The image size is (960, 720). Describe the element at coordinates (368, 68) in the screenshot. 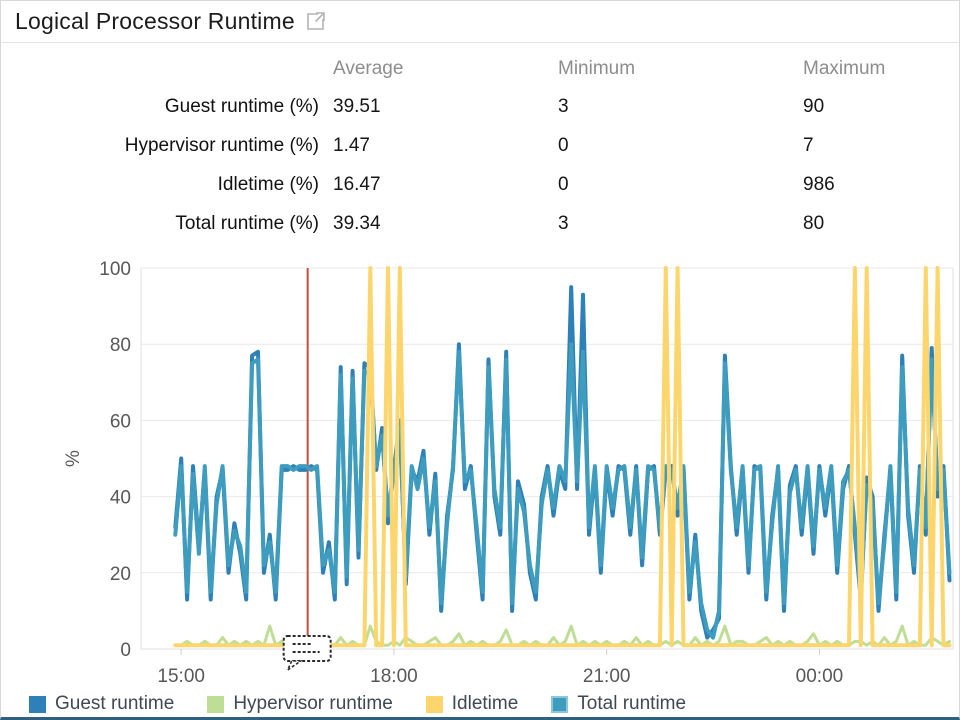

I see `stats-header-average: Average` at that location.